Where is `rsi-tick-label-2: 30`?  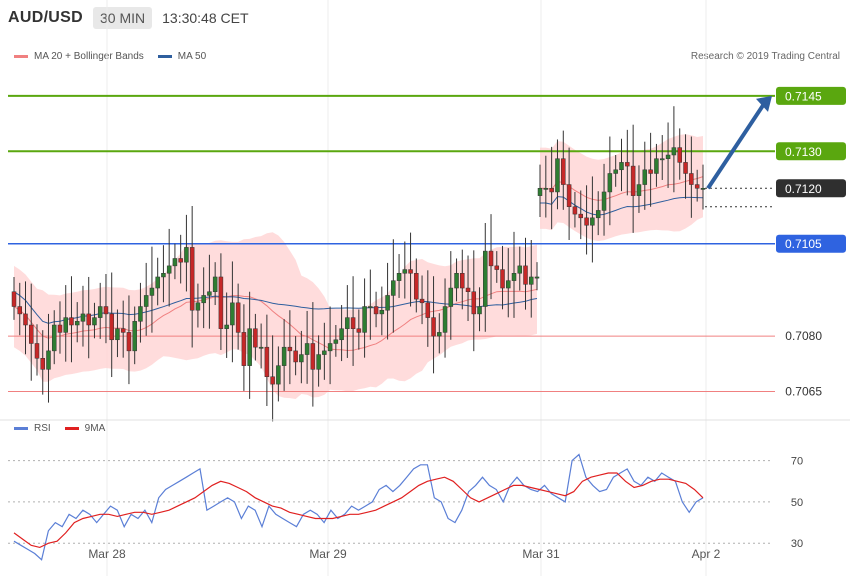
rsi-tick-label-2: 30 is located at coordinates (797, 544).